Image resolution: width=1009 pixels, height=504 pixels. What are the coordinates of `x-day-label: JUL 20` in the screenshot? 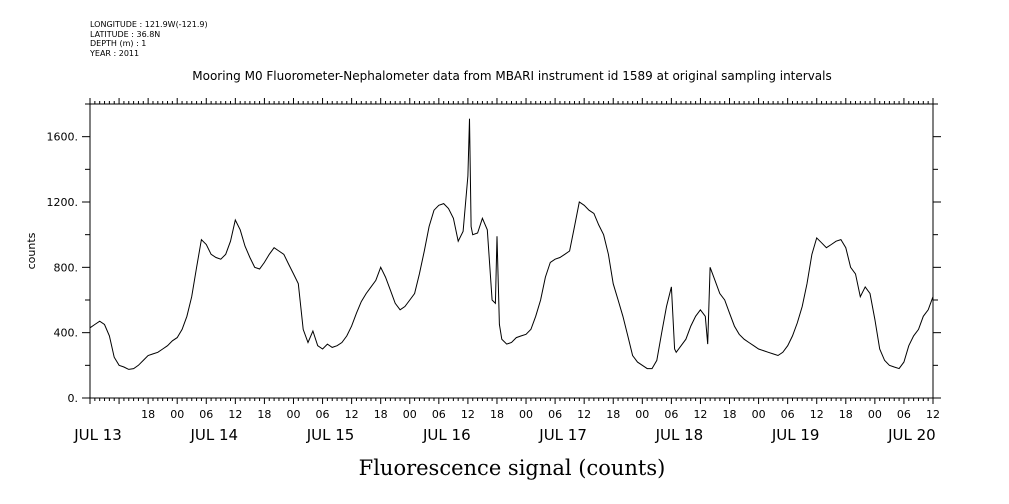 It's located at (911, 435).